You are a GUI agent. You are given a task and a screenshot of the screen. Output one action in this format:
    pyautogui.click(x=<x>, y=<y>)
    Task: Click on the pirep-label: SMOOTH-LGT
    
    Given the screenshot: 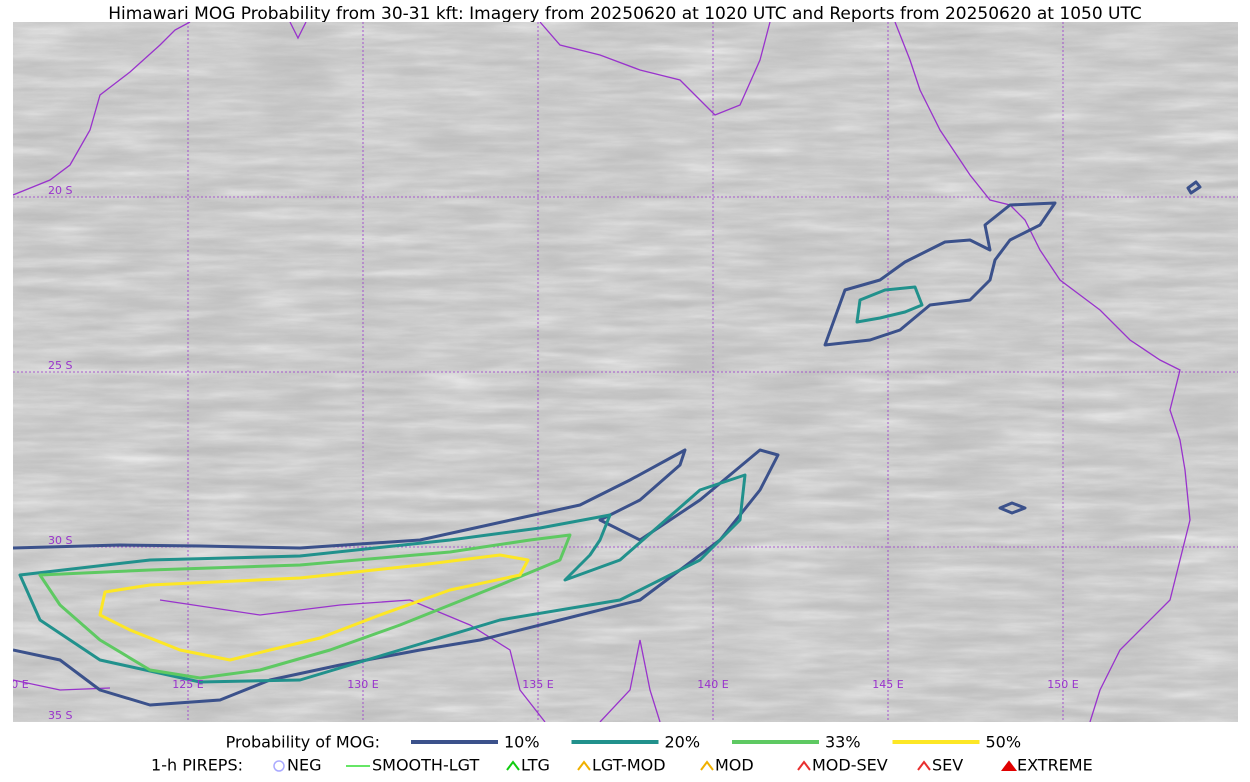 What is the action you would take?
    pyautogui.click(x=425, y=765)
    